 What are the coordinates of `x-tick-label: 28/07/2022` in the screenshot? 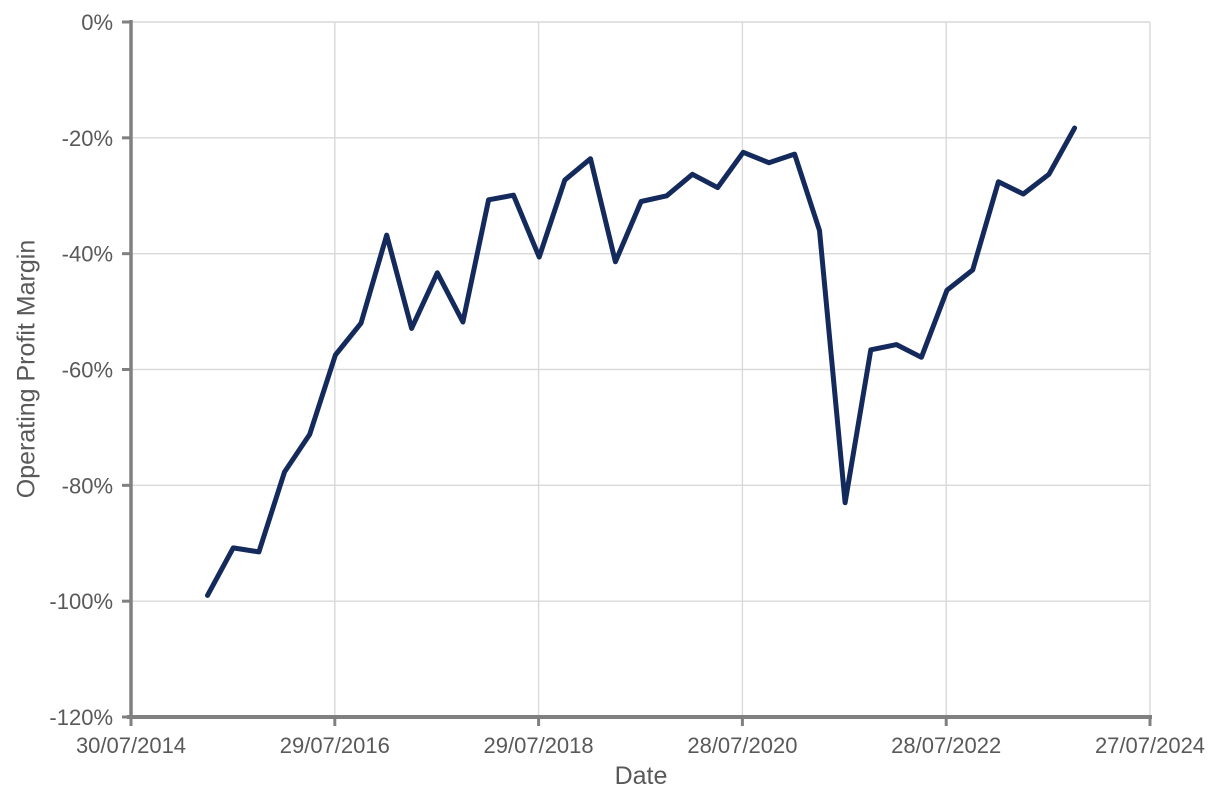 It's located at (946, 745).